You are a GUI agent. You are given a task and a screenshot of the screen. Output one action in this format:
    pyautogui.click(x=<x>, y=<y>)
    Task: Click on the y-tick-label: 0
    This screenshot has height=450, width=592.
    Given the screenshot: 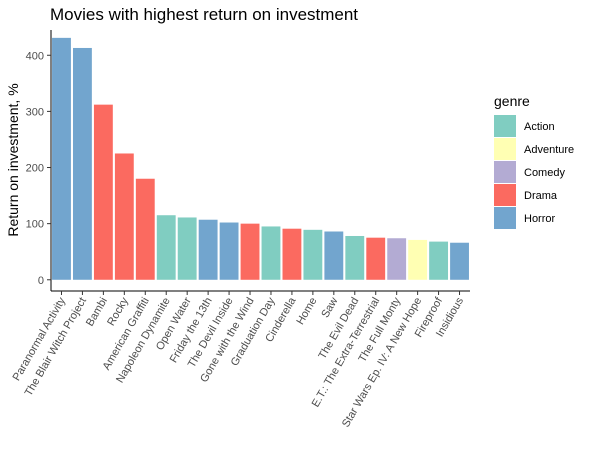 What is the action you would take?
    pyautogui.click(x=41, y=281)
    